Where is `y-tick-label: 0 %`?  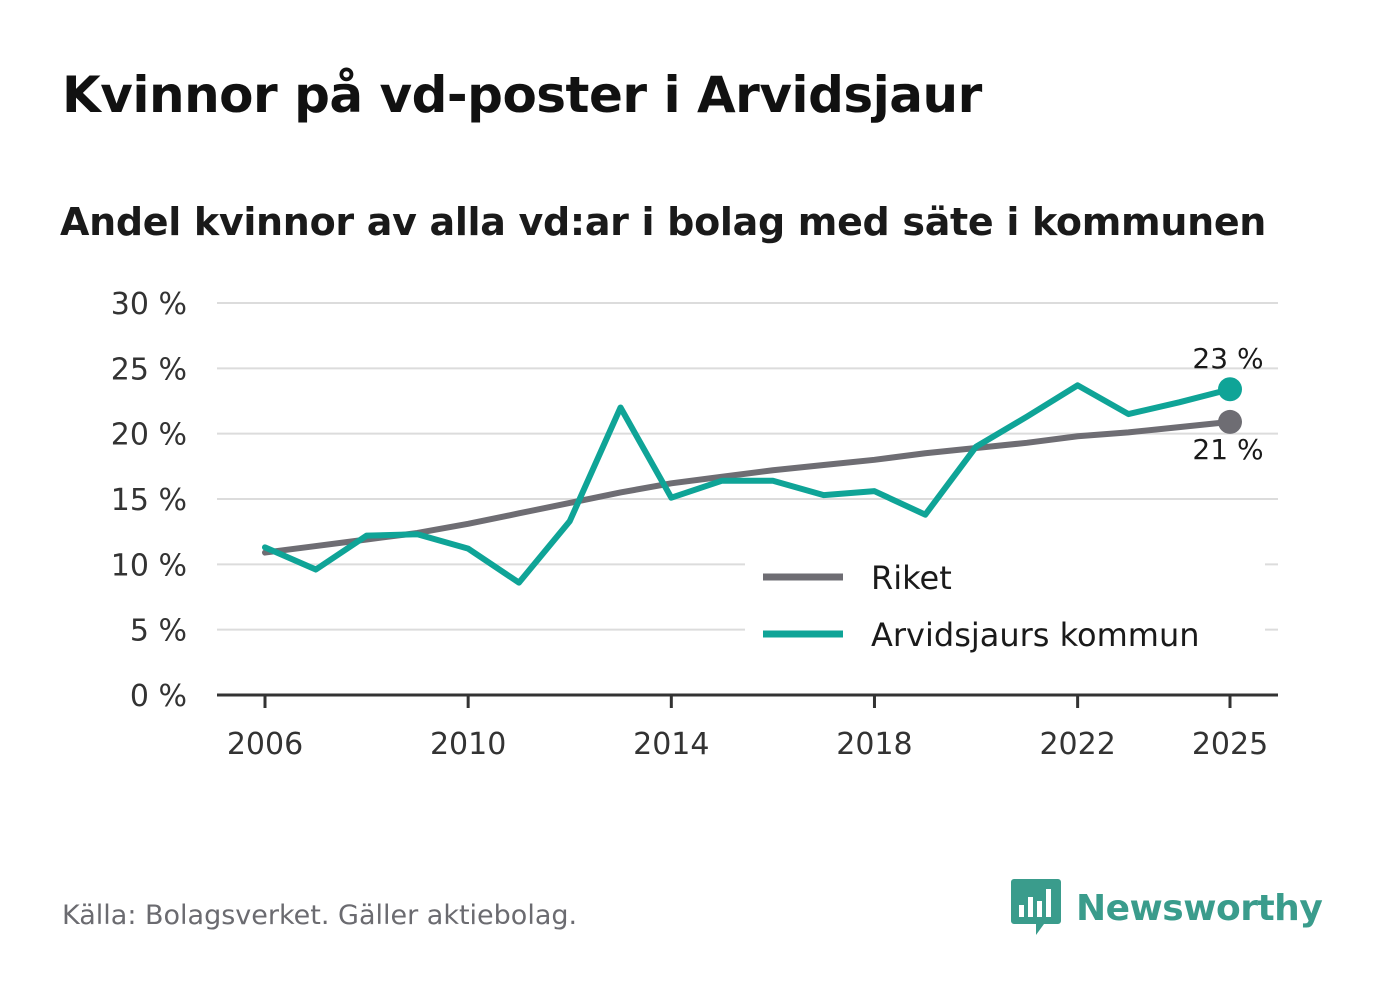
y-tick-label: 0 % is located at coordinates (158, 696).